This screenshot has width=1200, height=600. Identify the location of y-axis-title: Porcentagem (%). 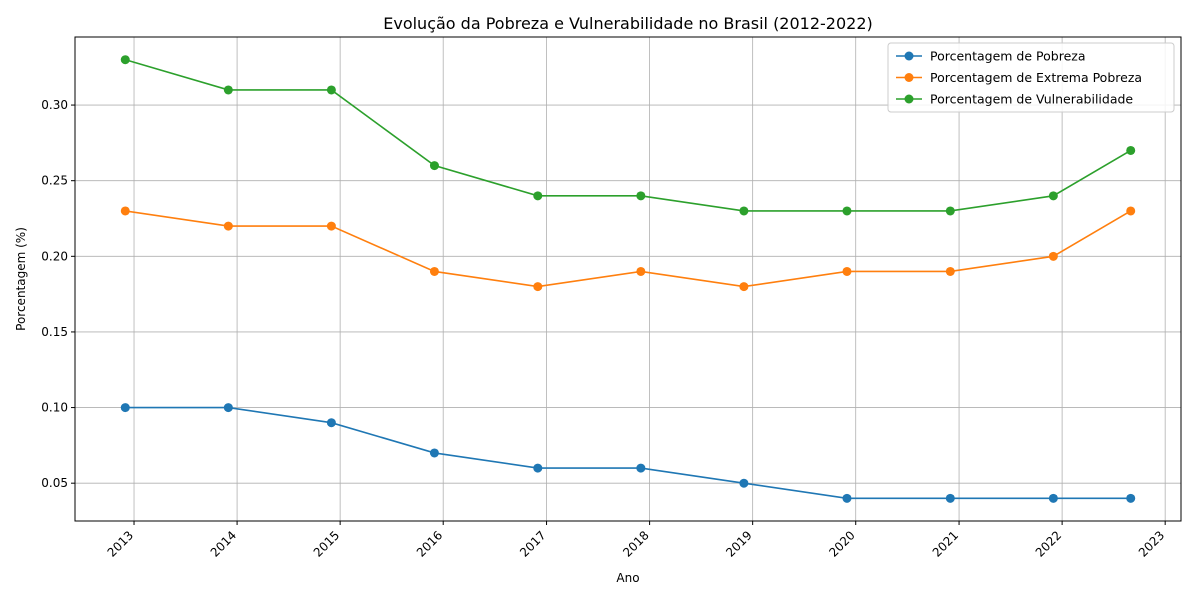
(21, 279).